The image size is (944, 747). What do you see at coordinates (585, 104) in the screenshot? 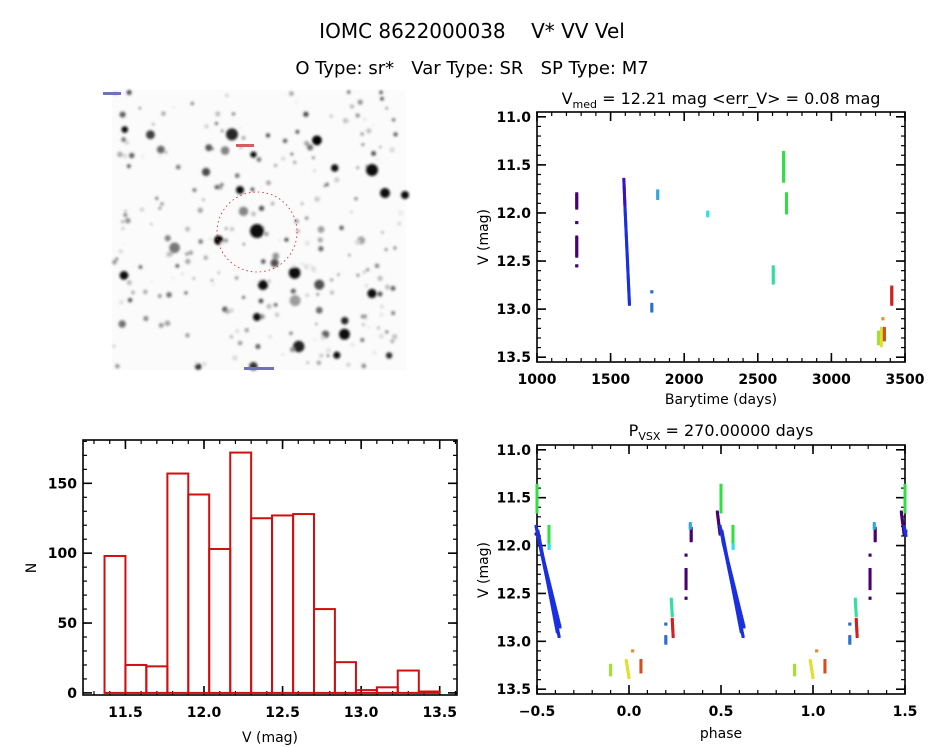
I see `title-subscript: med` at bounding box center [585, 104].